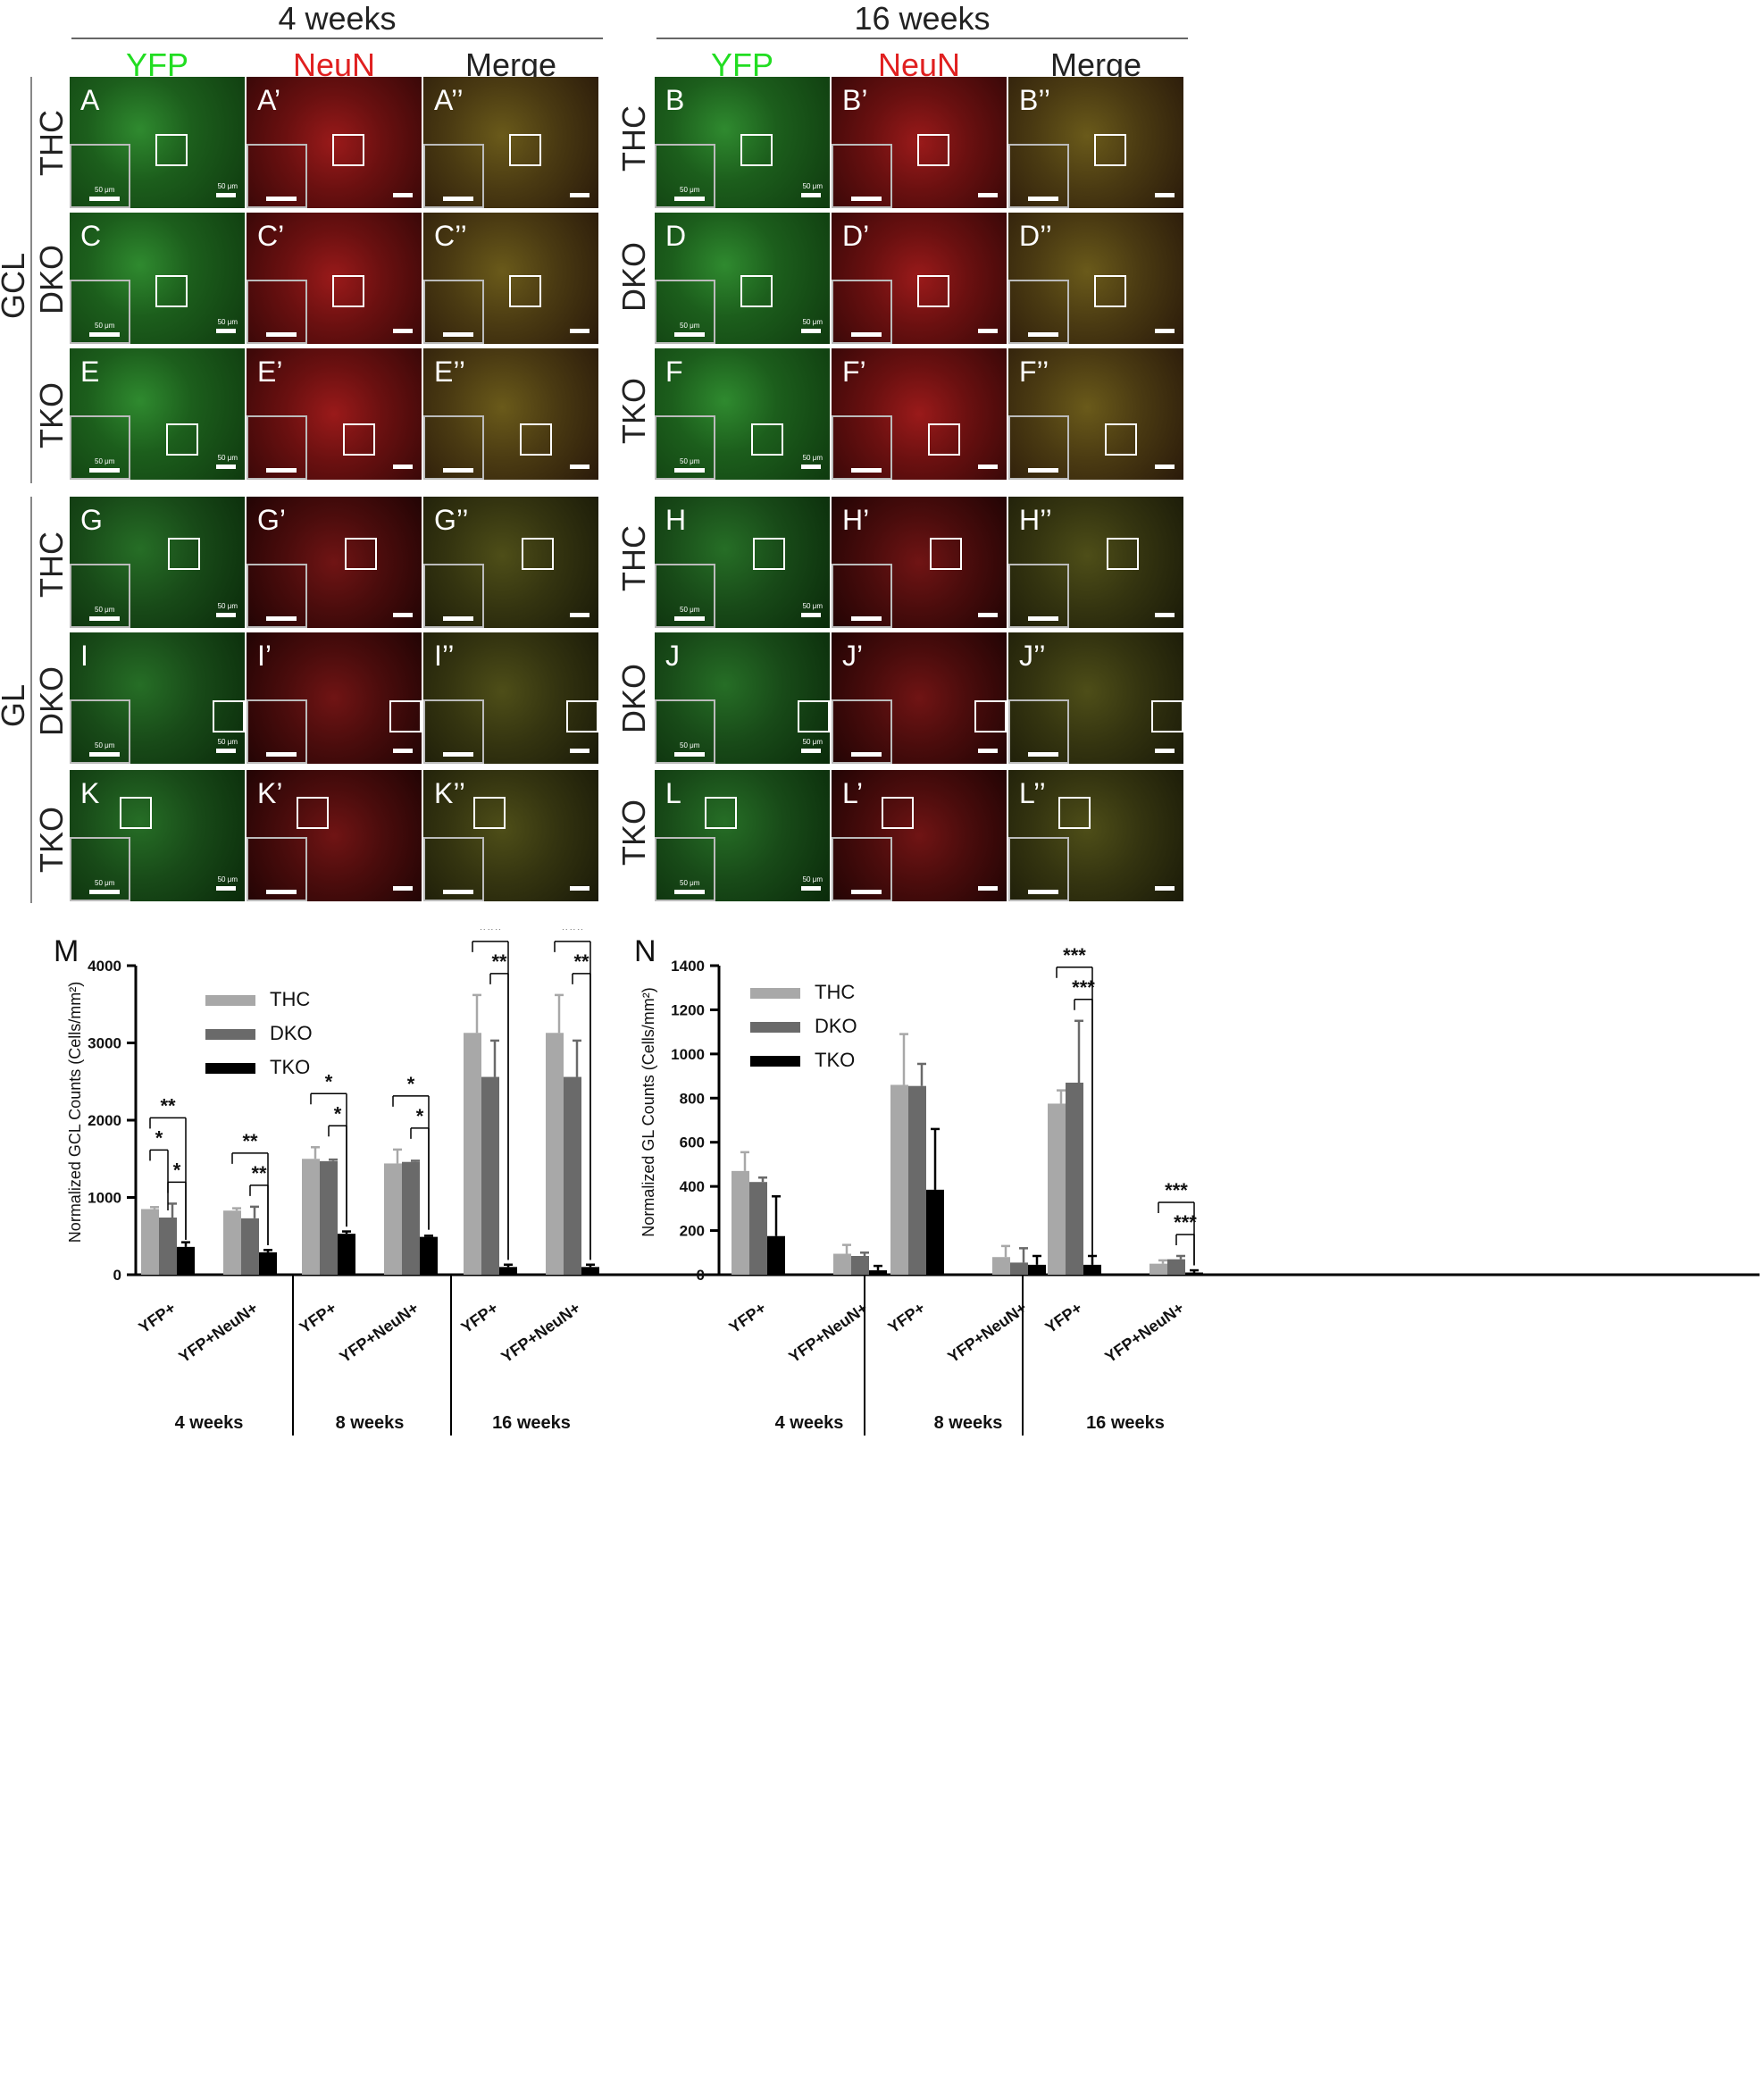  Describe the element at coordinates (90, 372) in the screenshot. I see `panel-label: E` at that location.